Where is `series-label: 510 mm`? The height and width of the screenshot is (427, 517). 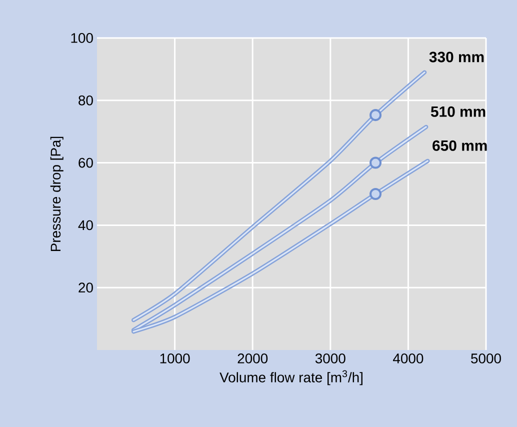 series-label: 510 mm is located at coordinates (458, 111).